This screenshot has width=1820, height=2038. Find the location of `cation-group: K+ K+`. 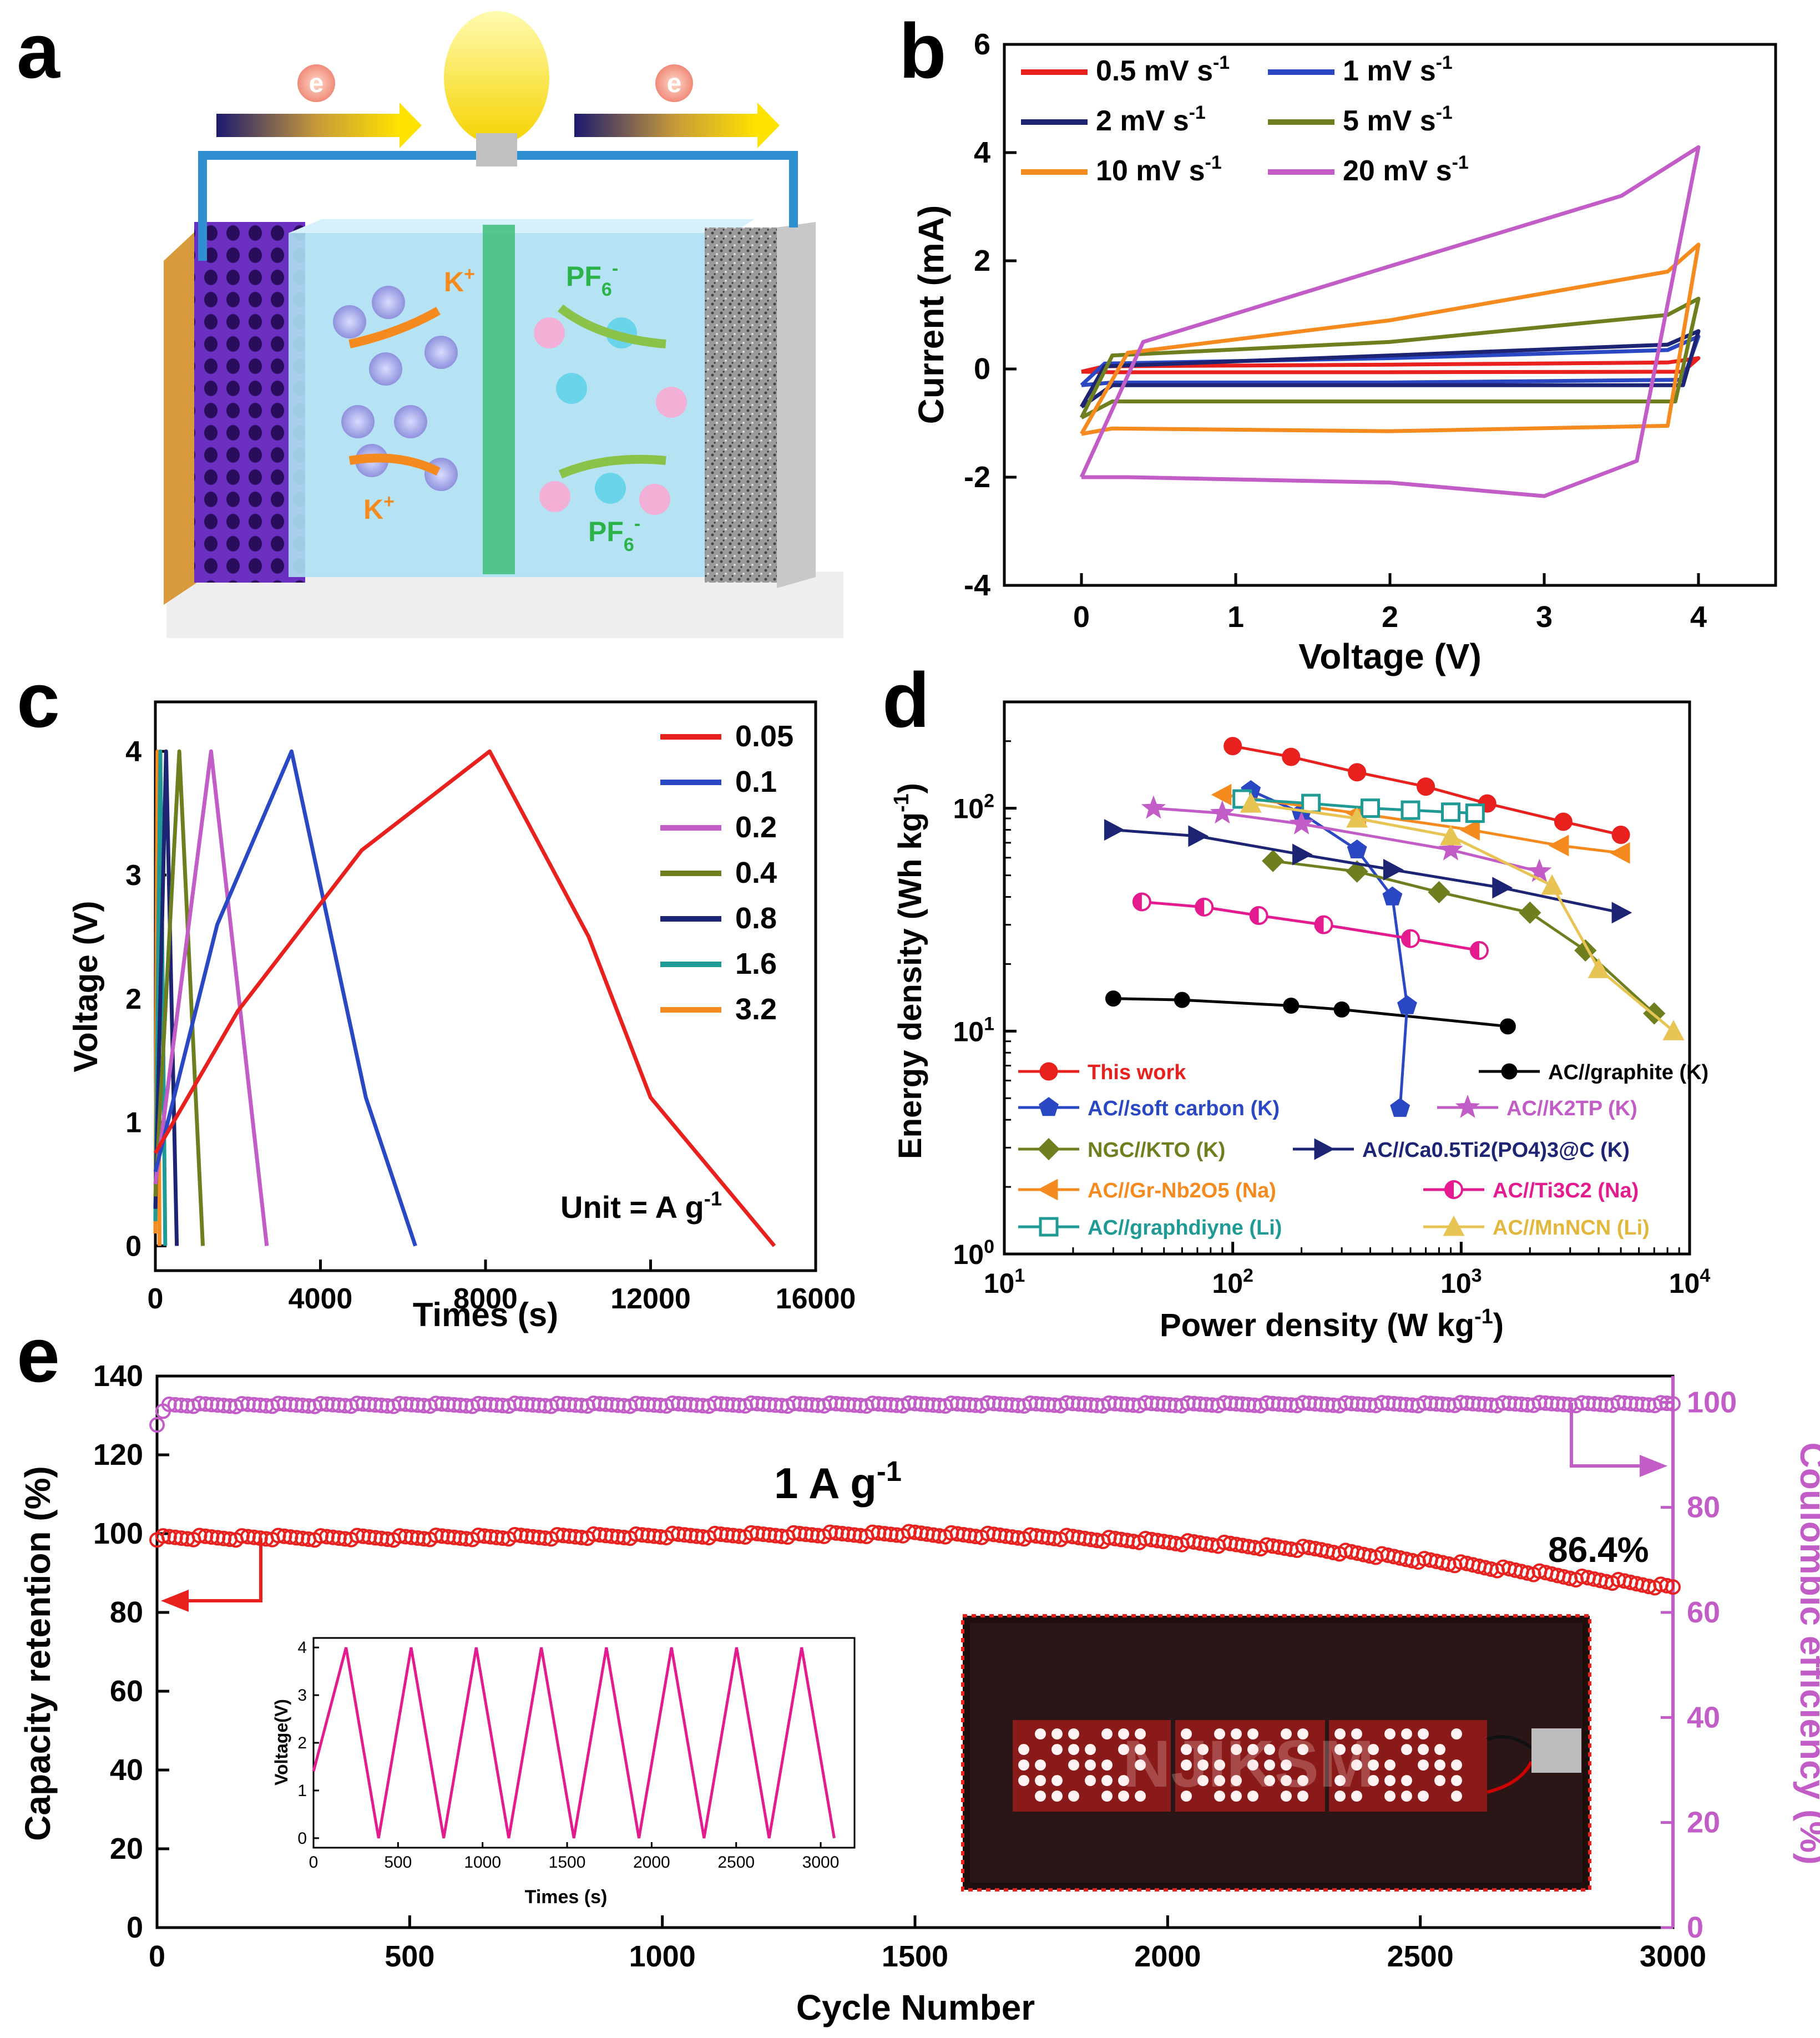

cation-group: K+ K+ is located at coordinates (404, 394).